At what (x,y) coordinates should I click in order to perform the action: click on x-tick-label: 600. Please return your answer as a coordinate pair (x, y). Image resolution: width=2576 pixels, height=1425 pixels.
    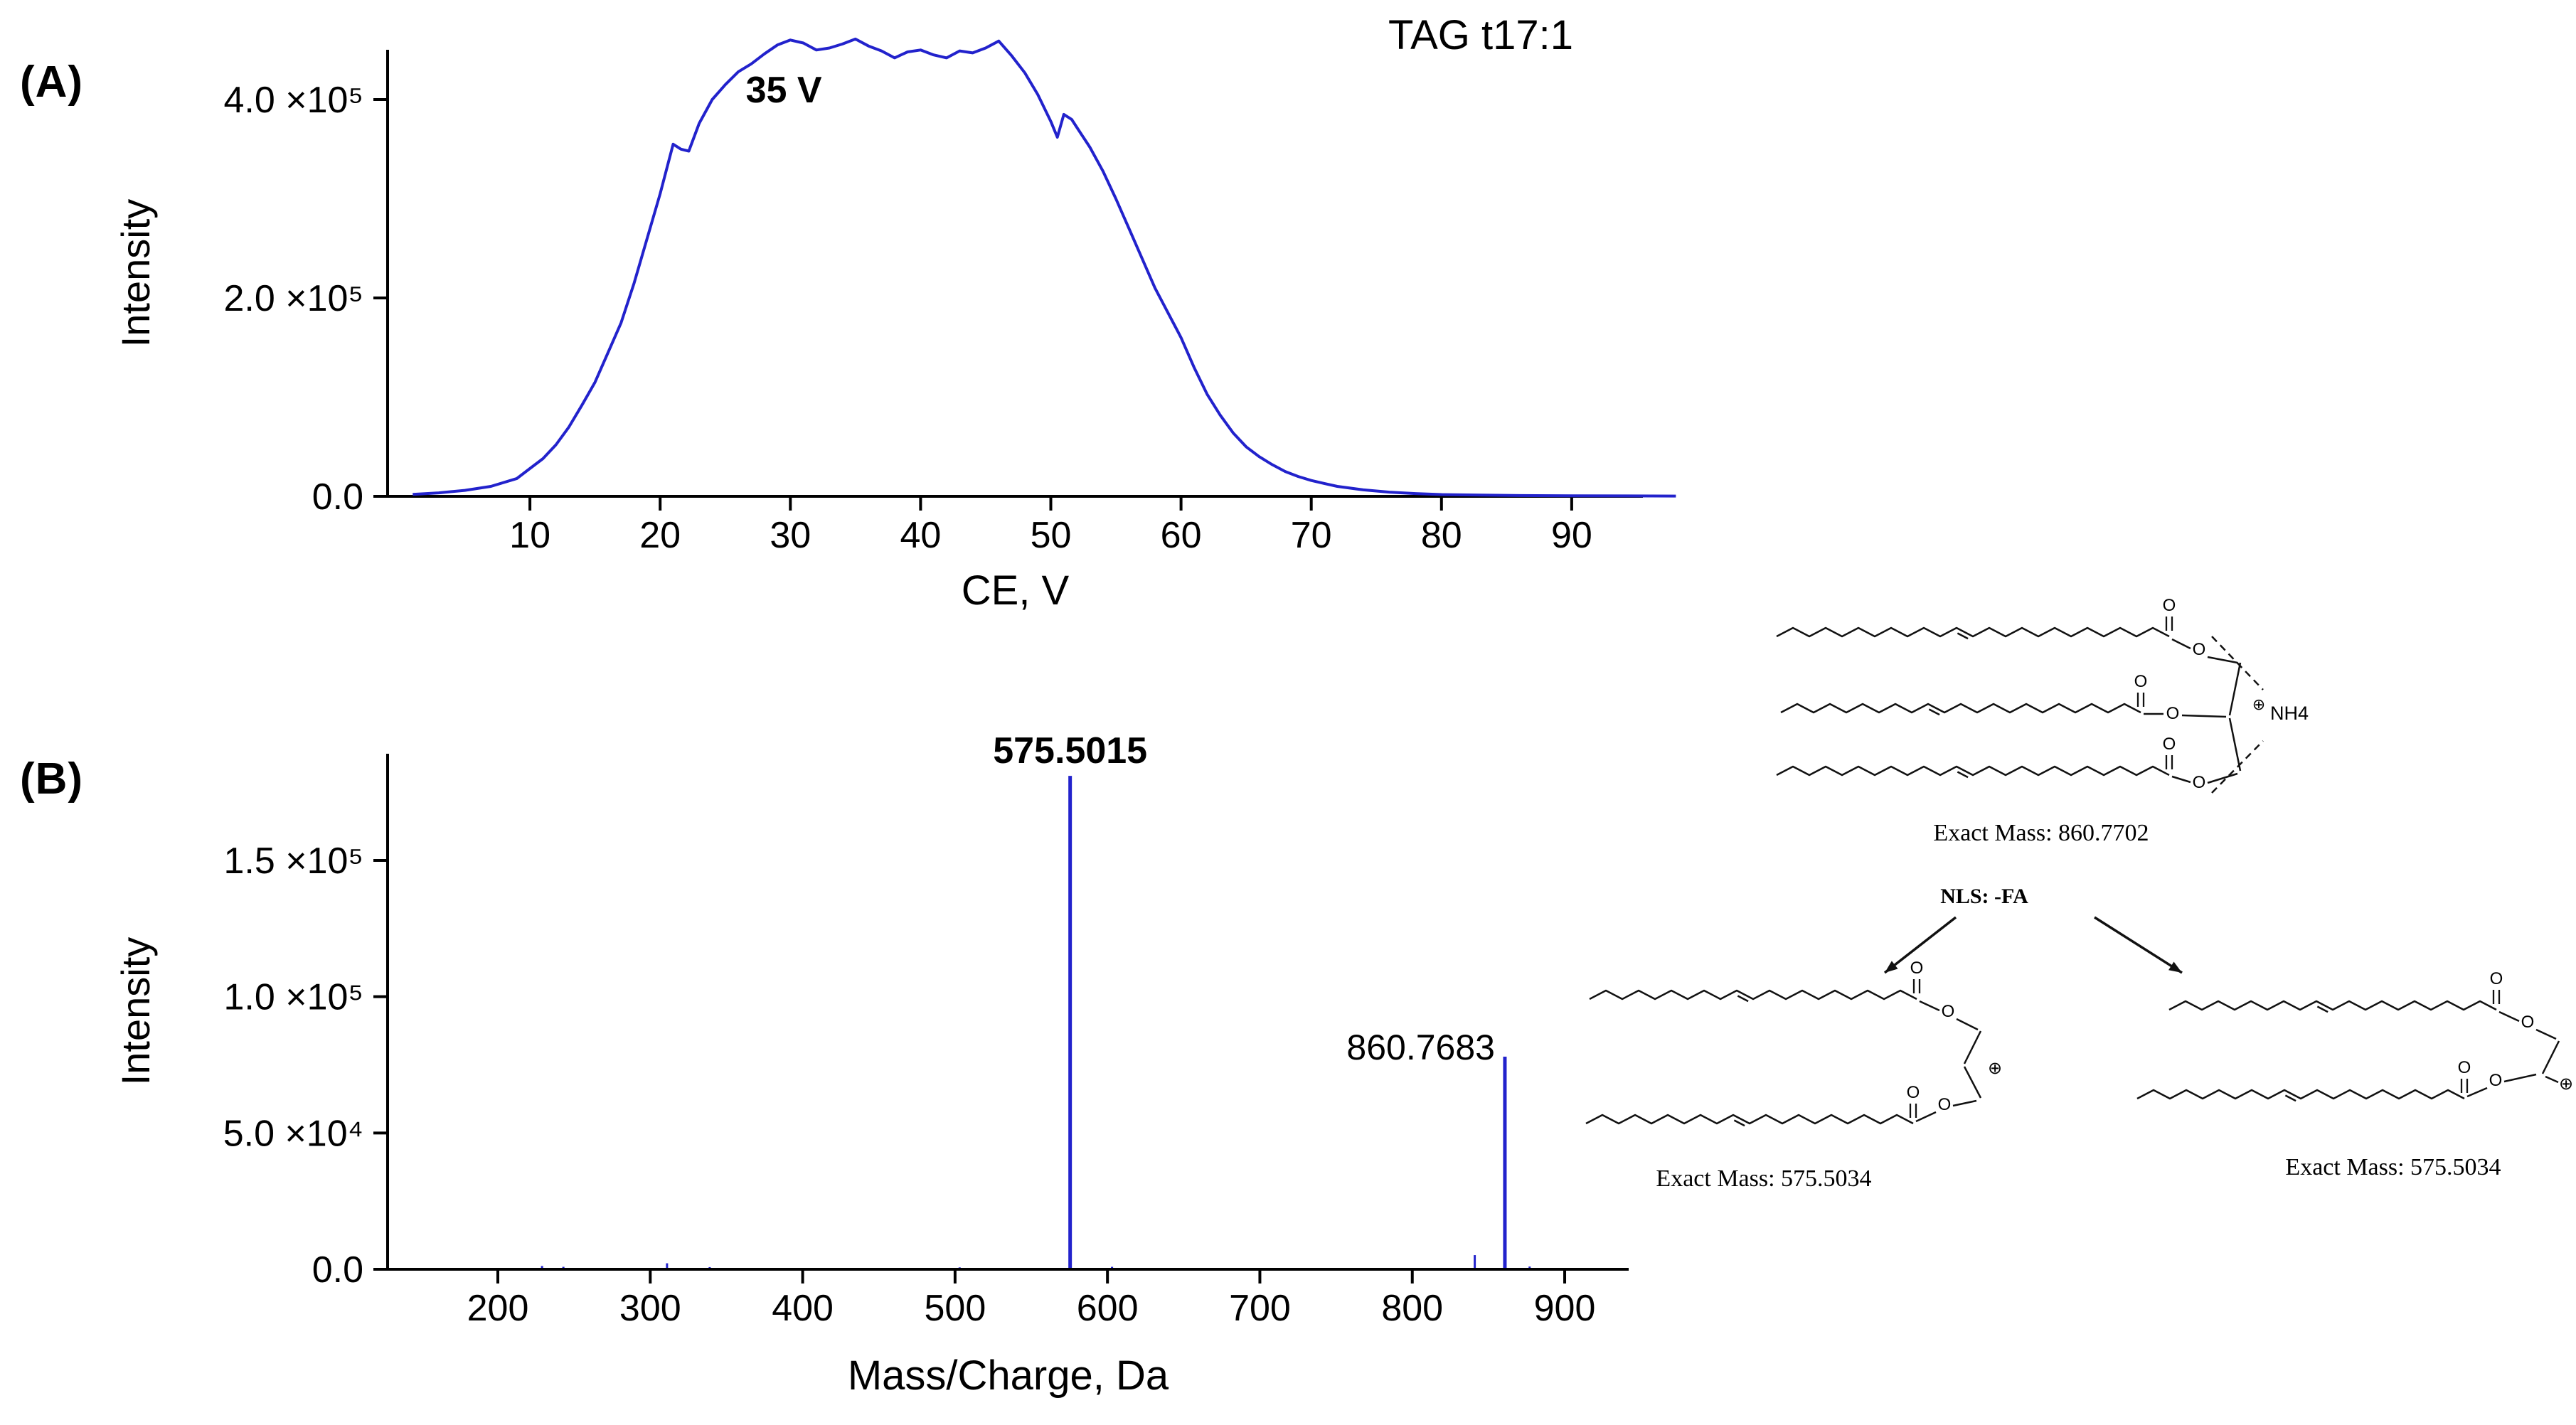
    Looking at the image, I should click on (1108, 1308).